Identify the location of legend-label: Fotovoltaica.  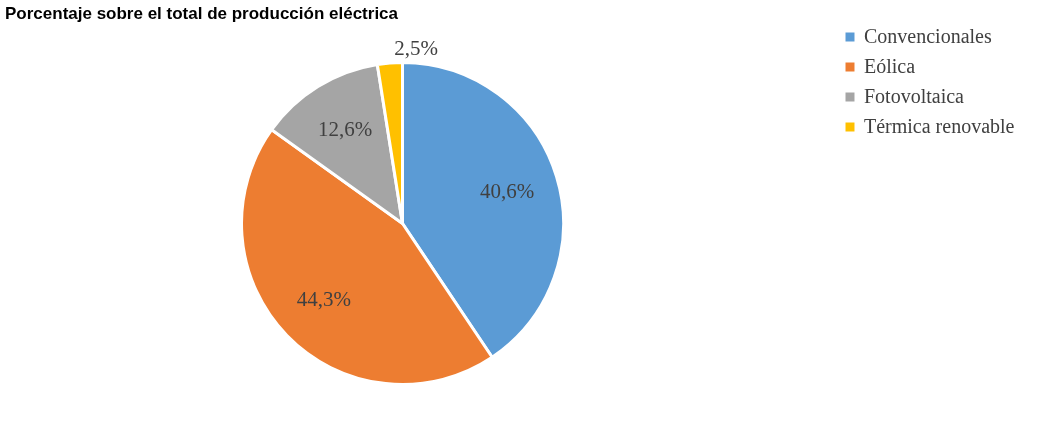
(914, 96).